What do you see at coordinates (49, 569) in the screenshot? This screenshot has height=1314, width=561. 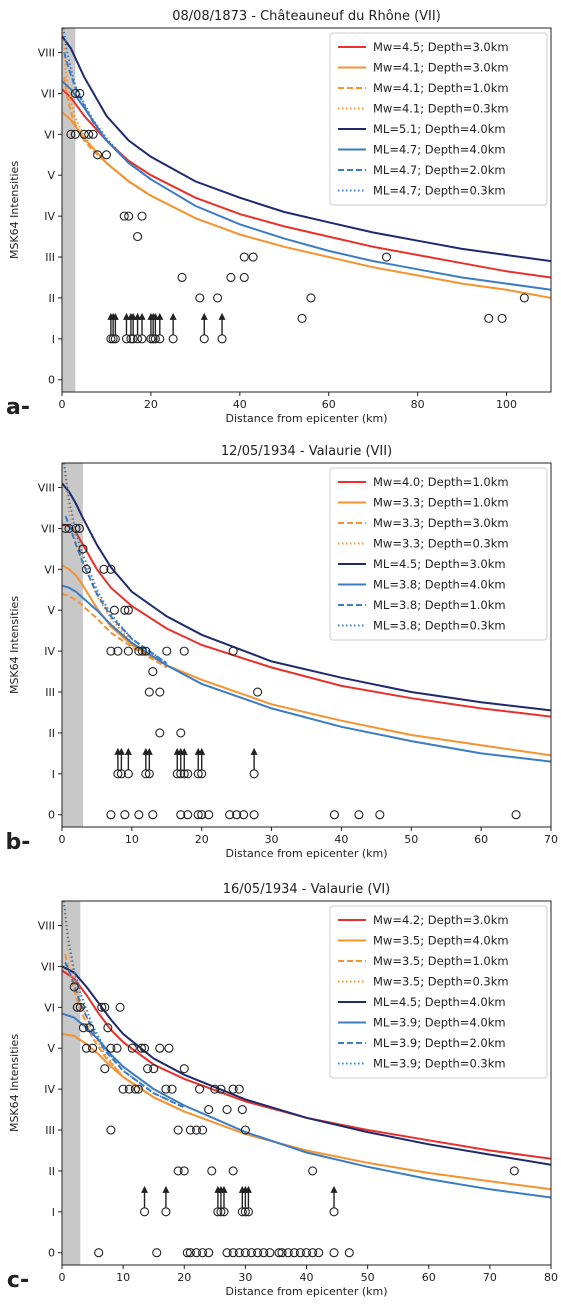 I see `y-tick-label: VI` at bounding box center [49, 569].